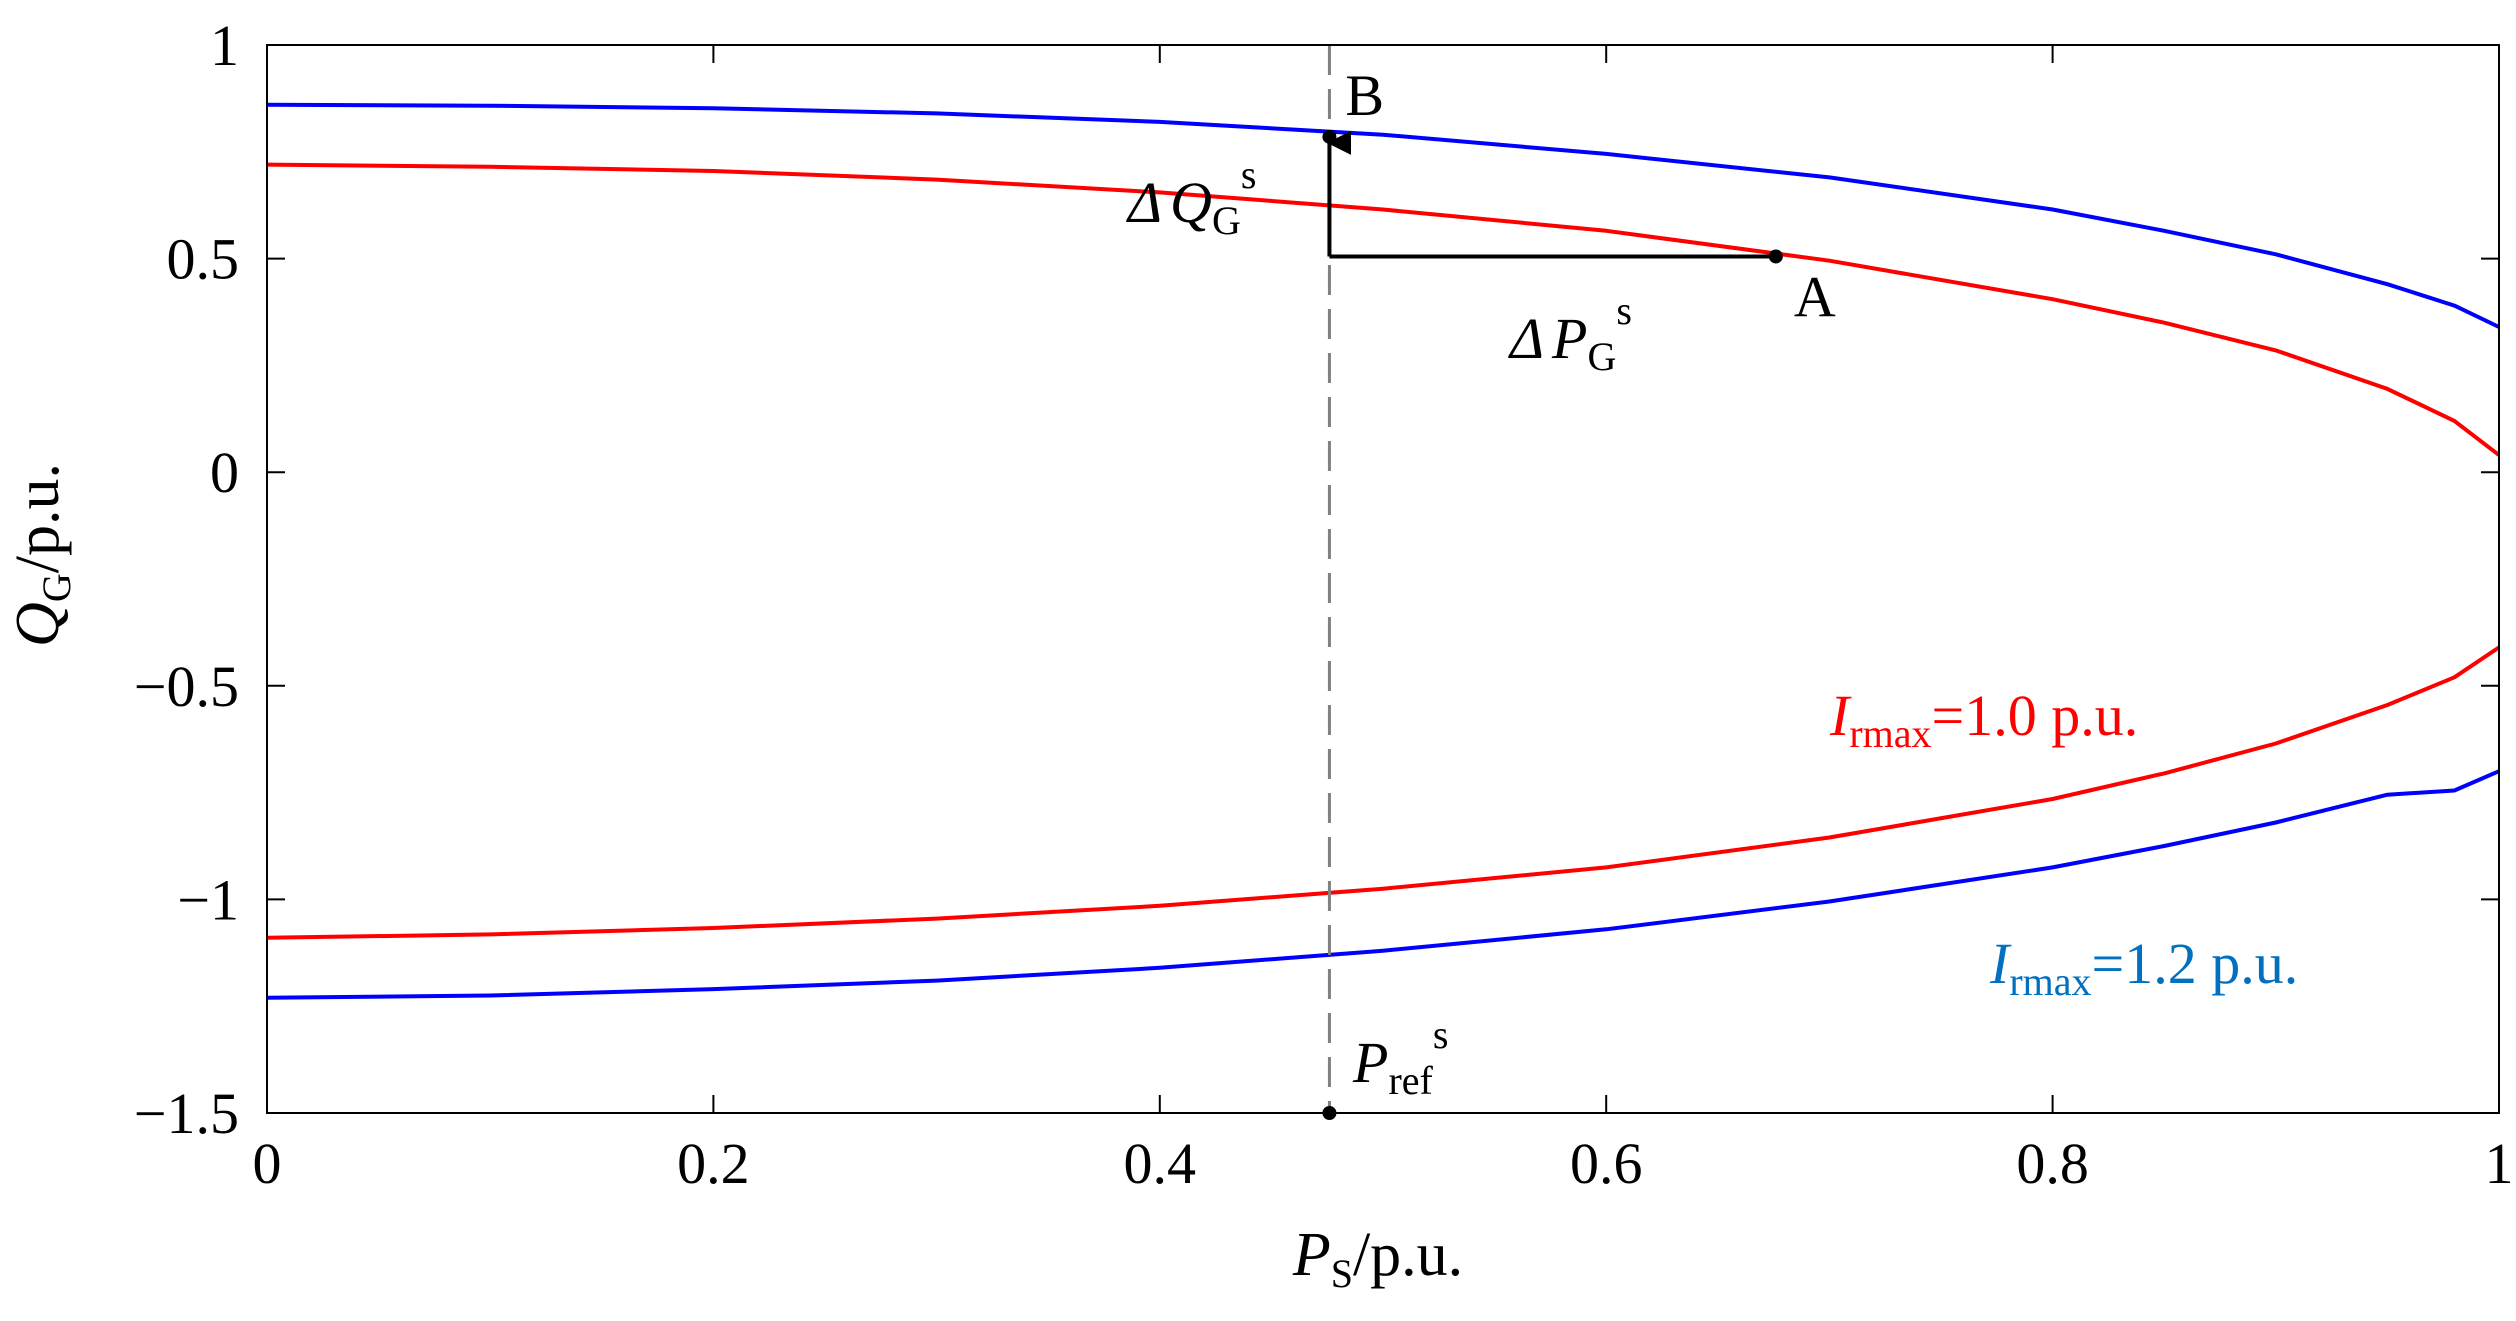 Image resolution: width=2516 pixels, height=1321 pixels. I want to click on x-tick-label: 1, so click(2499, 1163).